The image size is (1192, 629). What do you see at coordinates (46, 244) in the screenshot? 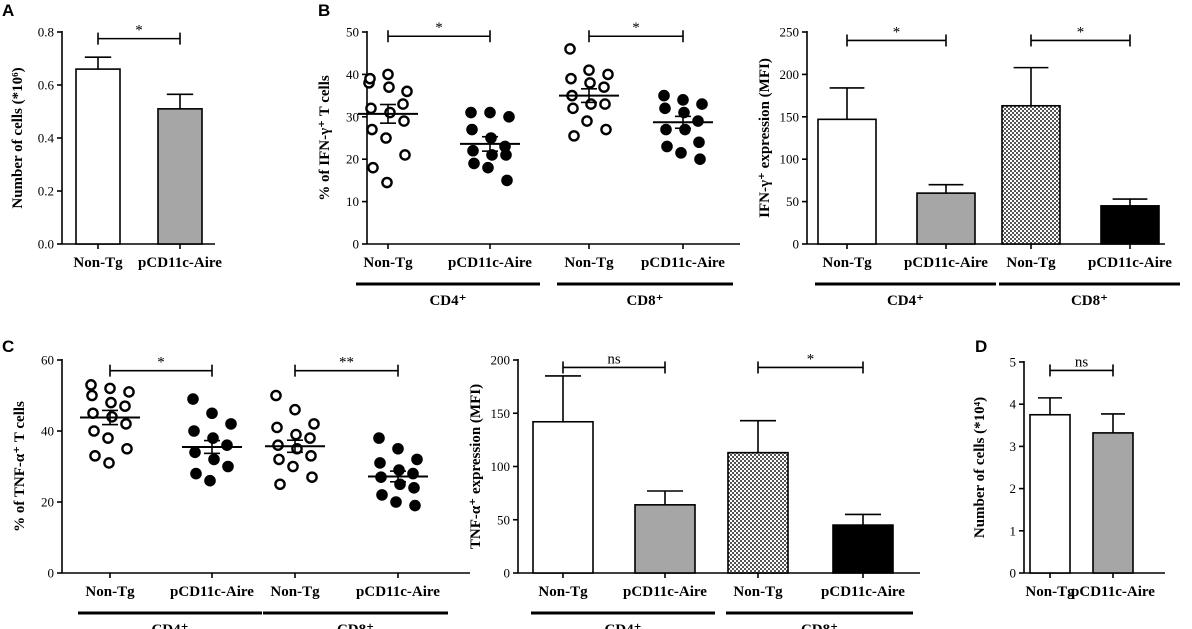
I see `y-tick-label: 0.0` at bounding box center [46, 244].